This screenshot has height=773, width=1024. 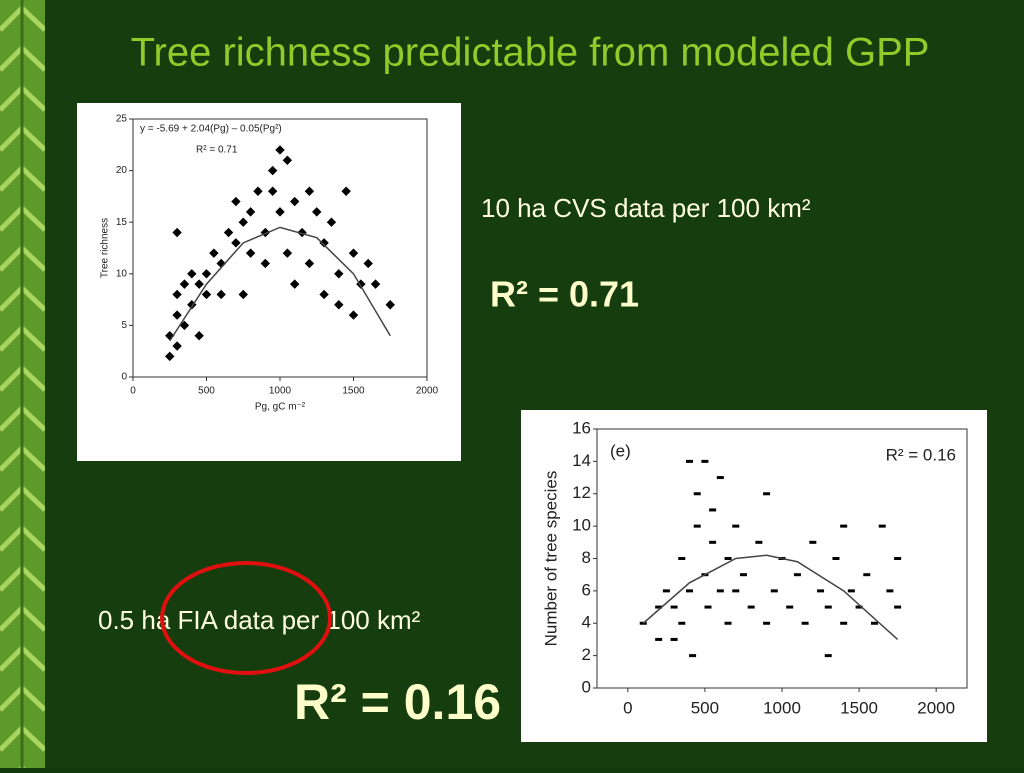 I want to click on leaf-strip, so click(x=22, y=384).